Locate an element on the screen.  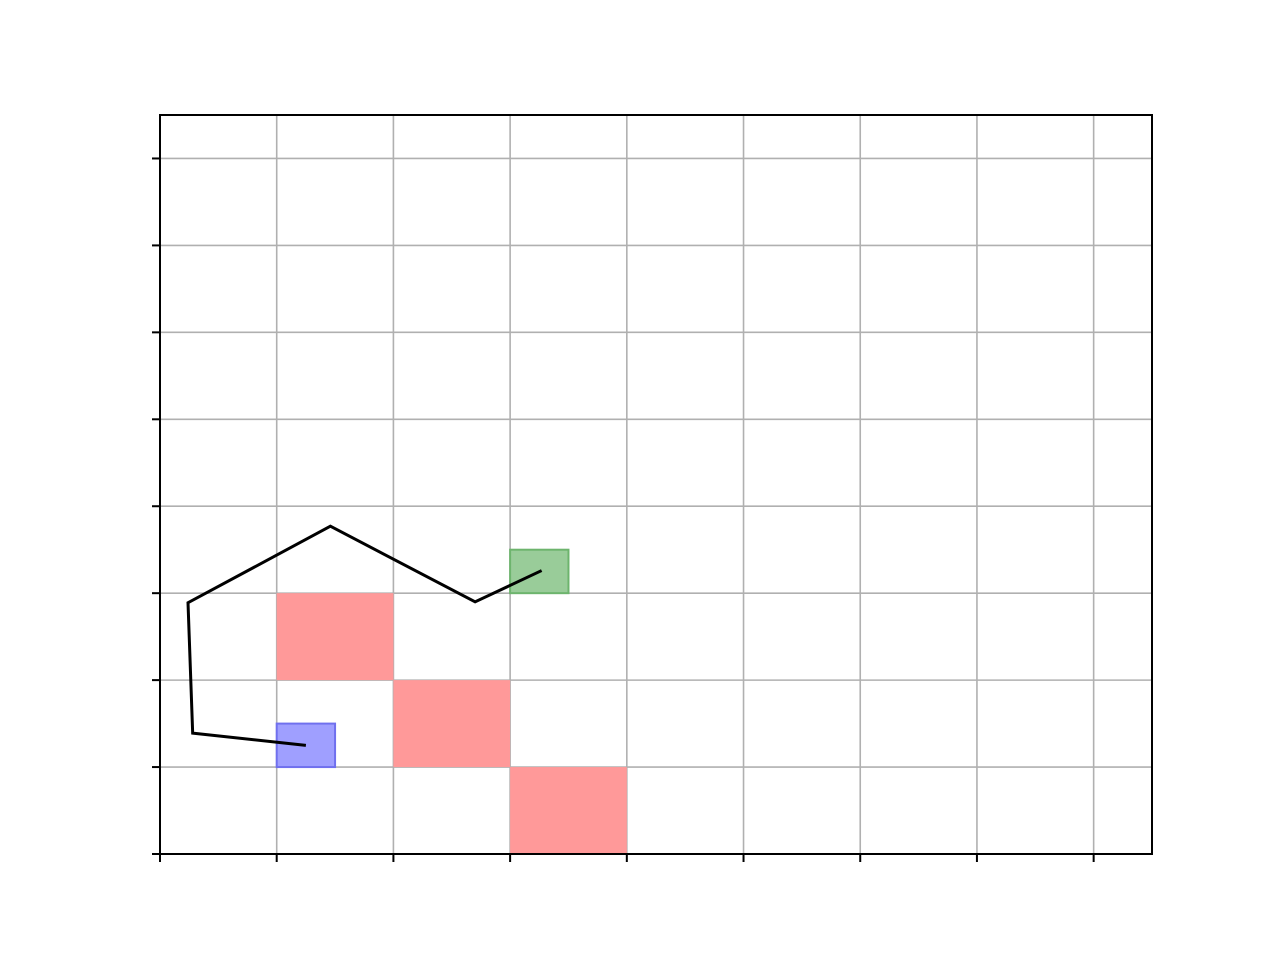
path-line is located at coordinates (364, 635).